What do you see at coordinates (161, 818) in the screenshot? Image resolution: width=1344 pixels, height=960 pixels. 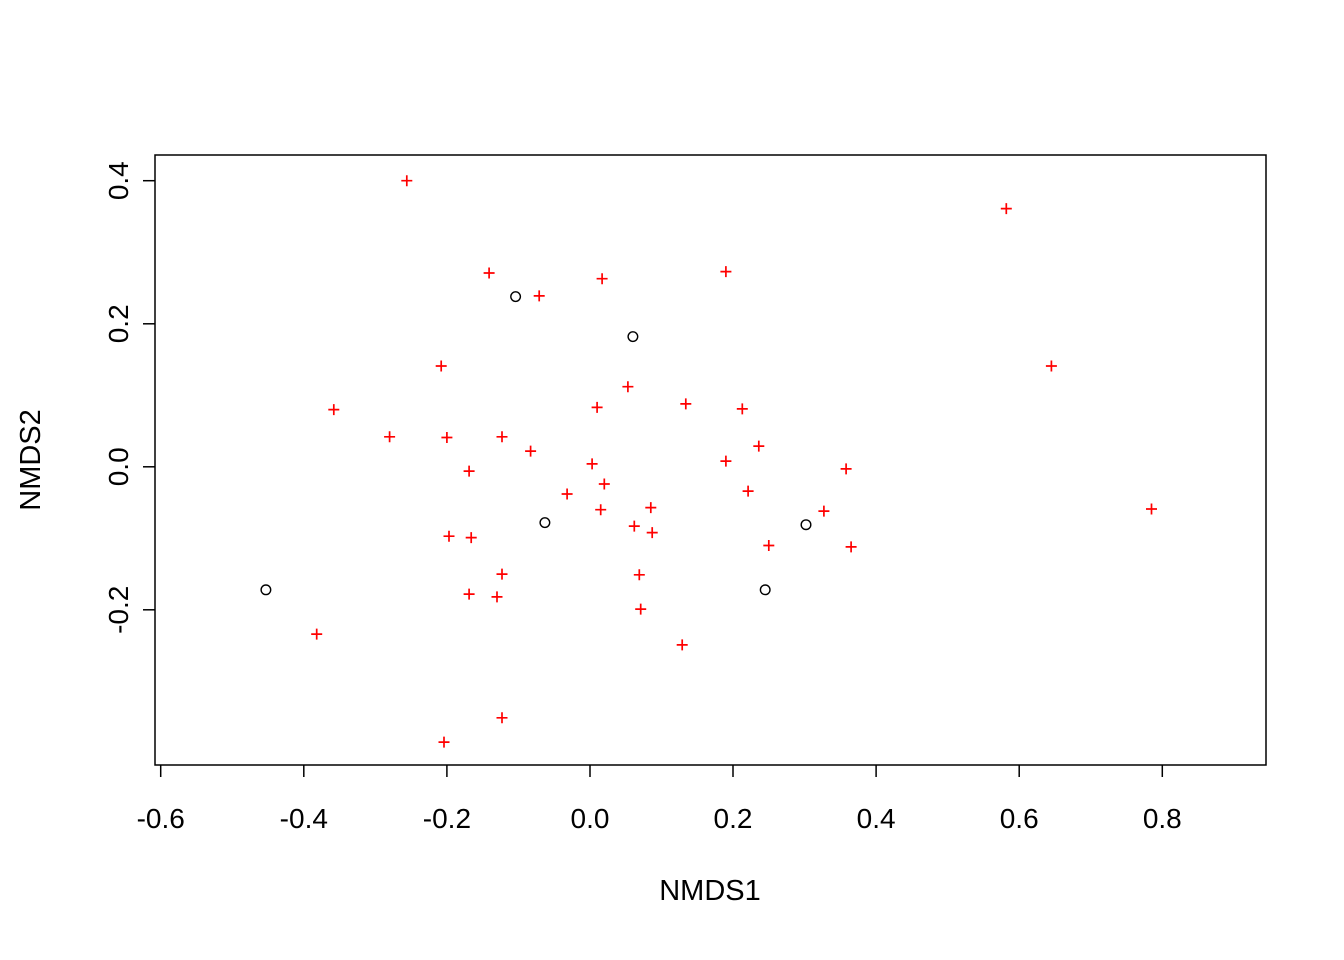 I see `x-tick-label: -0.6` at bounding box center [161, 818].